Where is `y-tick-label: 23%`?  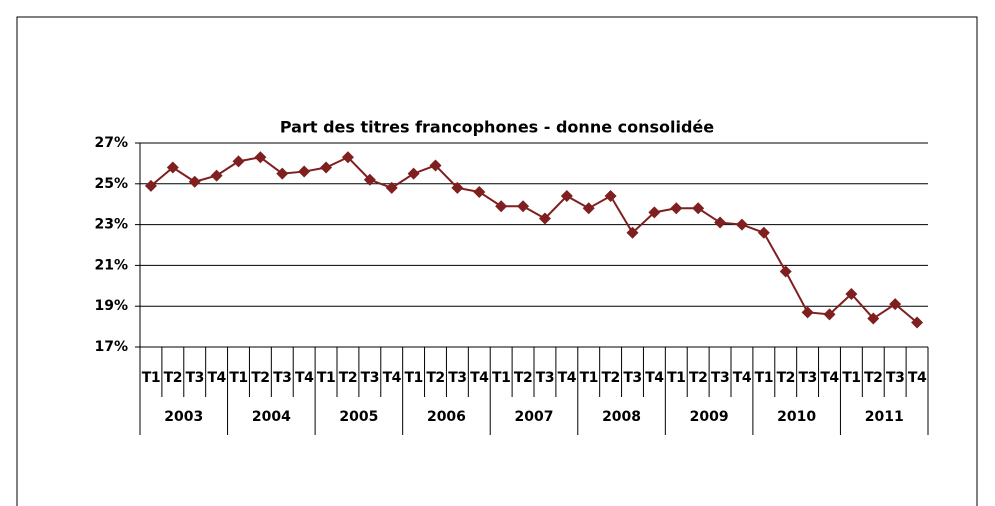 y-tick-label: 23% is located at coordinates (111, 225).